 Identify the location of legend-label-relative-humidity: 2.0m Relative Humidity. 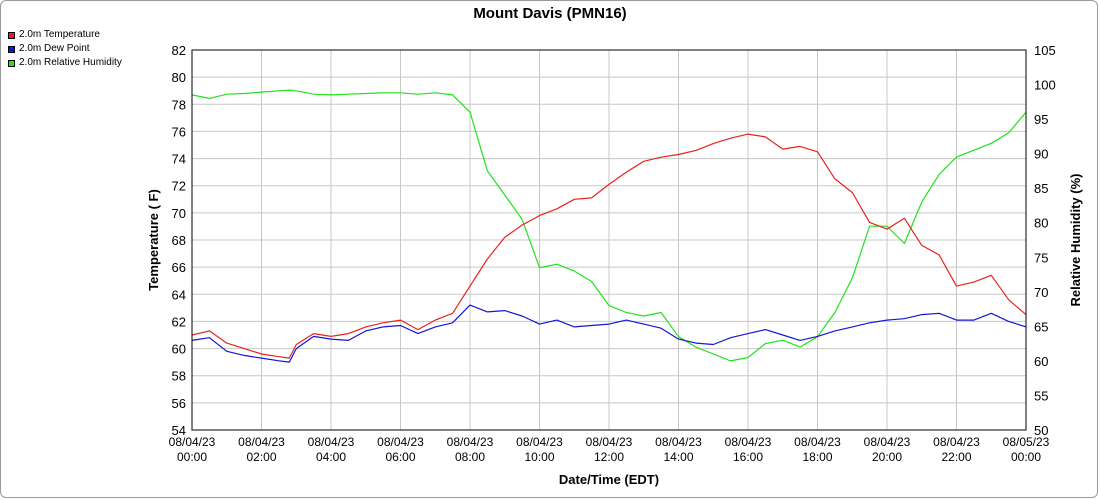
(70, 62).